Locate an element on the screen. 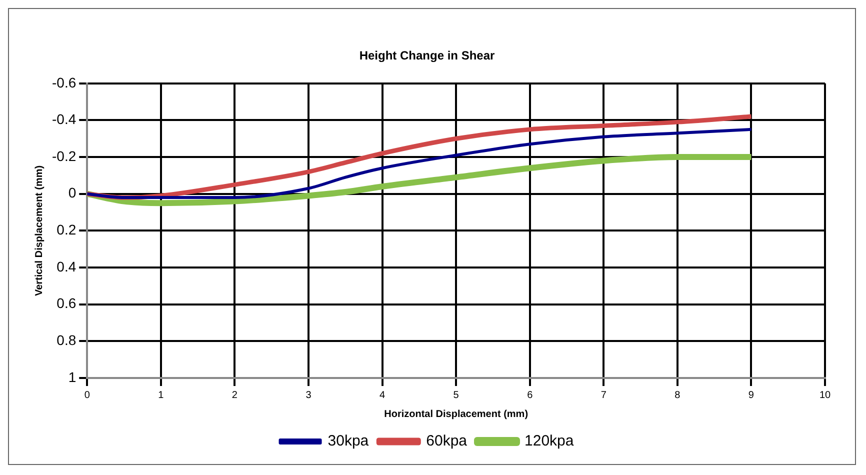 This screenshot has height=475, width=866. legend-label: 120kpa is located at coordinates (549, 441).